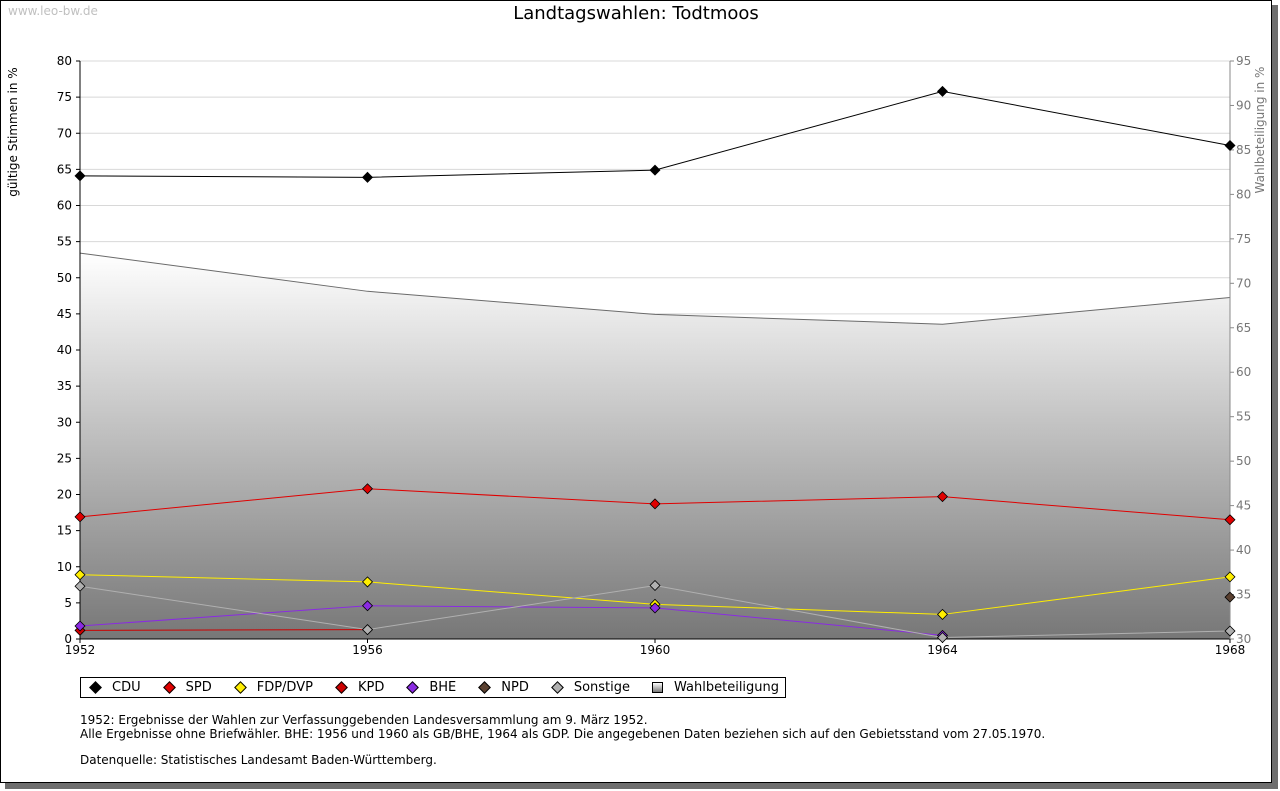  I want to click on turnout-line, so click(655, 288).